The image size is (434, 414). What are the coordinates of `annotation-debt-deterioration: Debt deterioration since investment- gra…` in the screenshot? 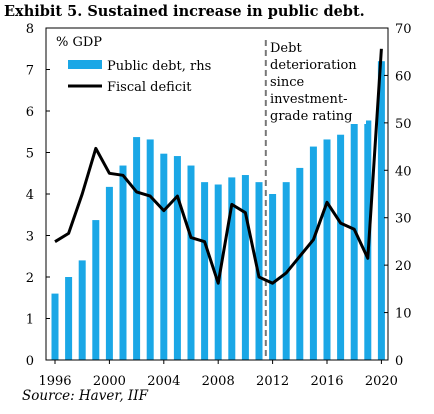 It's located at (317, 81).